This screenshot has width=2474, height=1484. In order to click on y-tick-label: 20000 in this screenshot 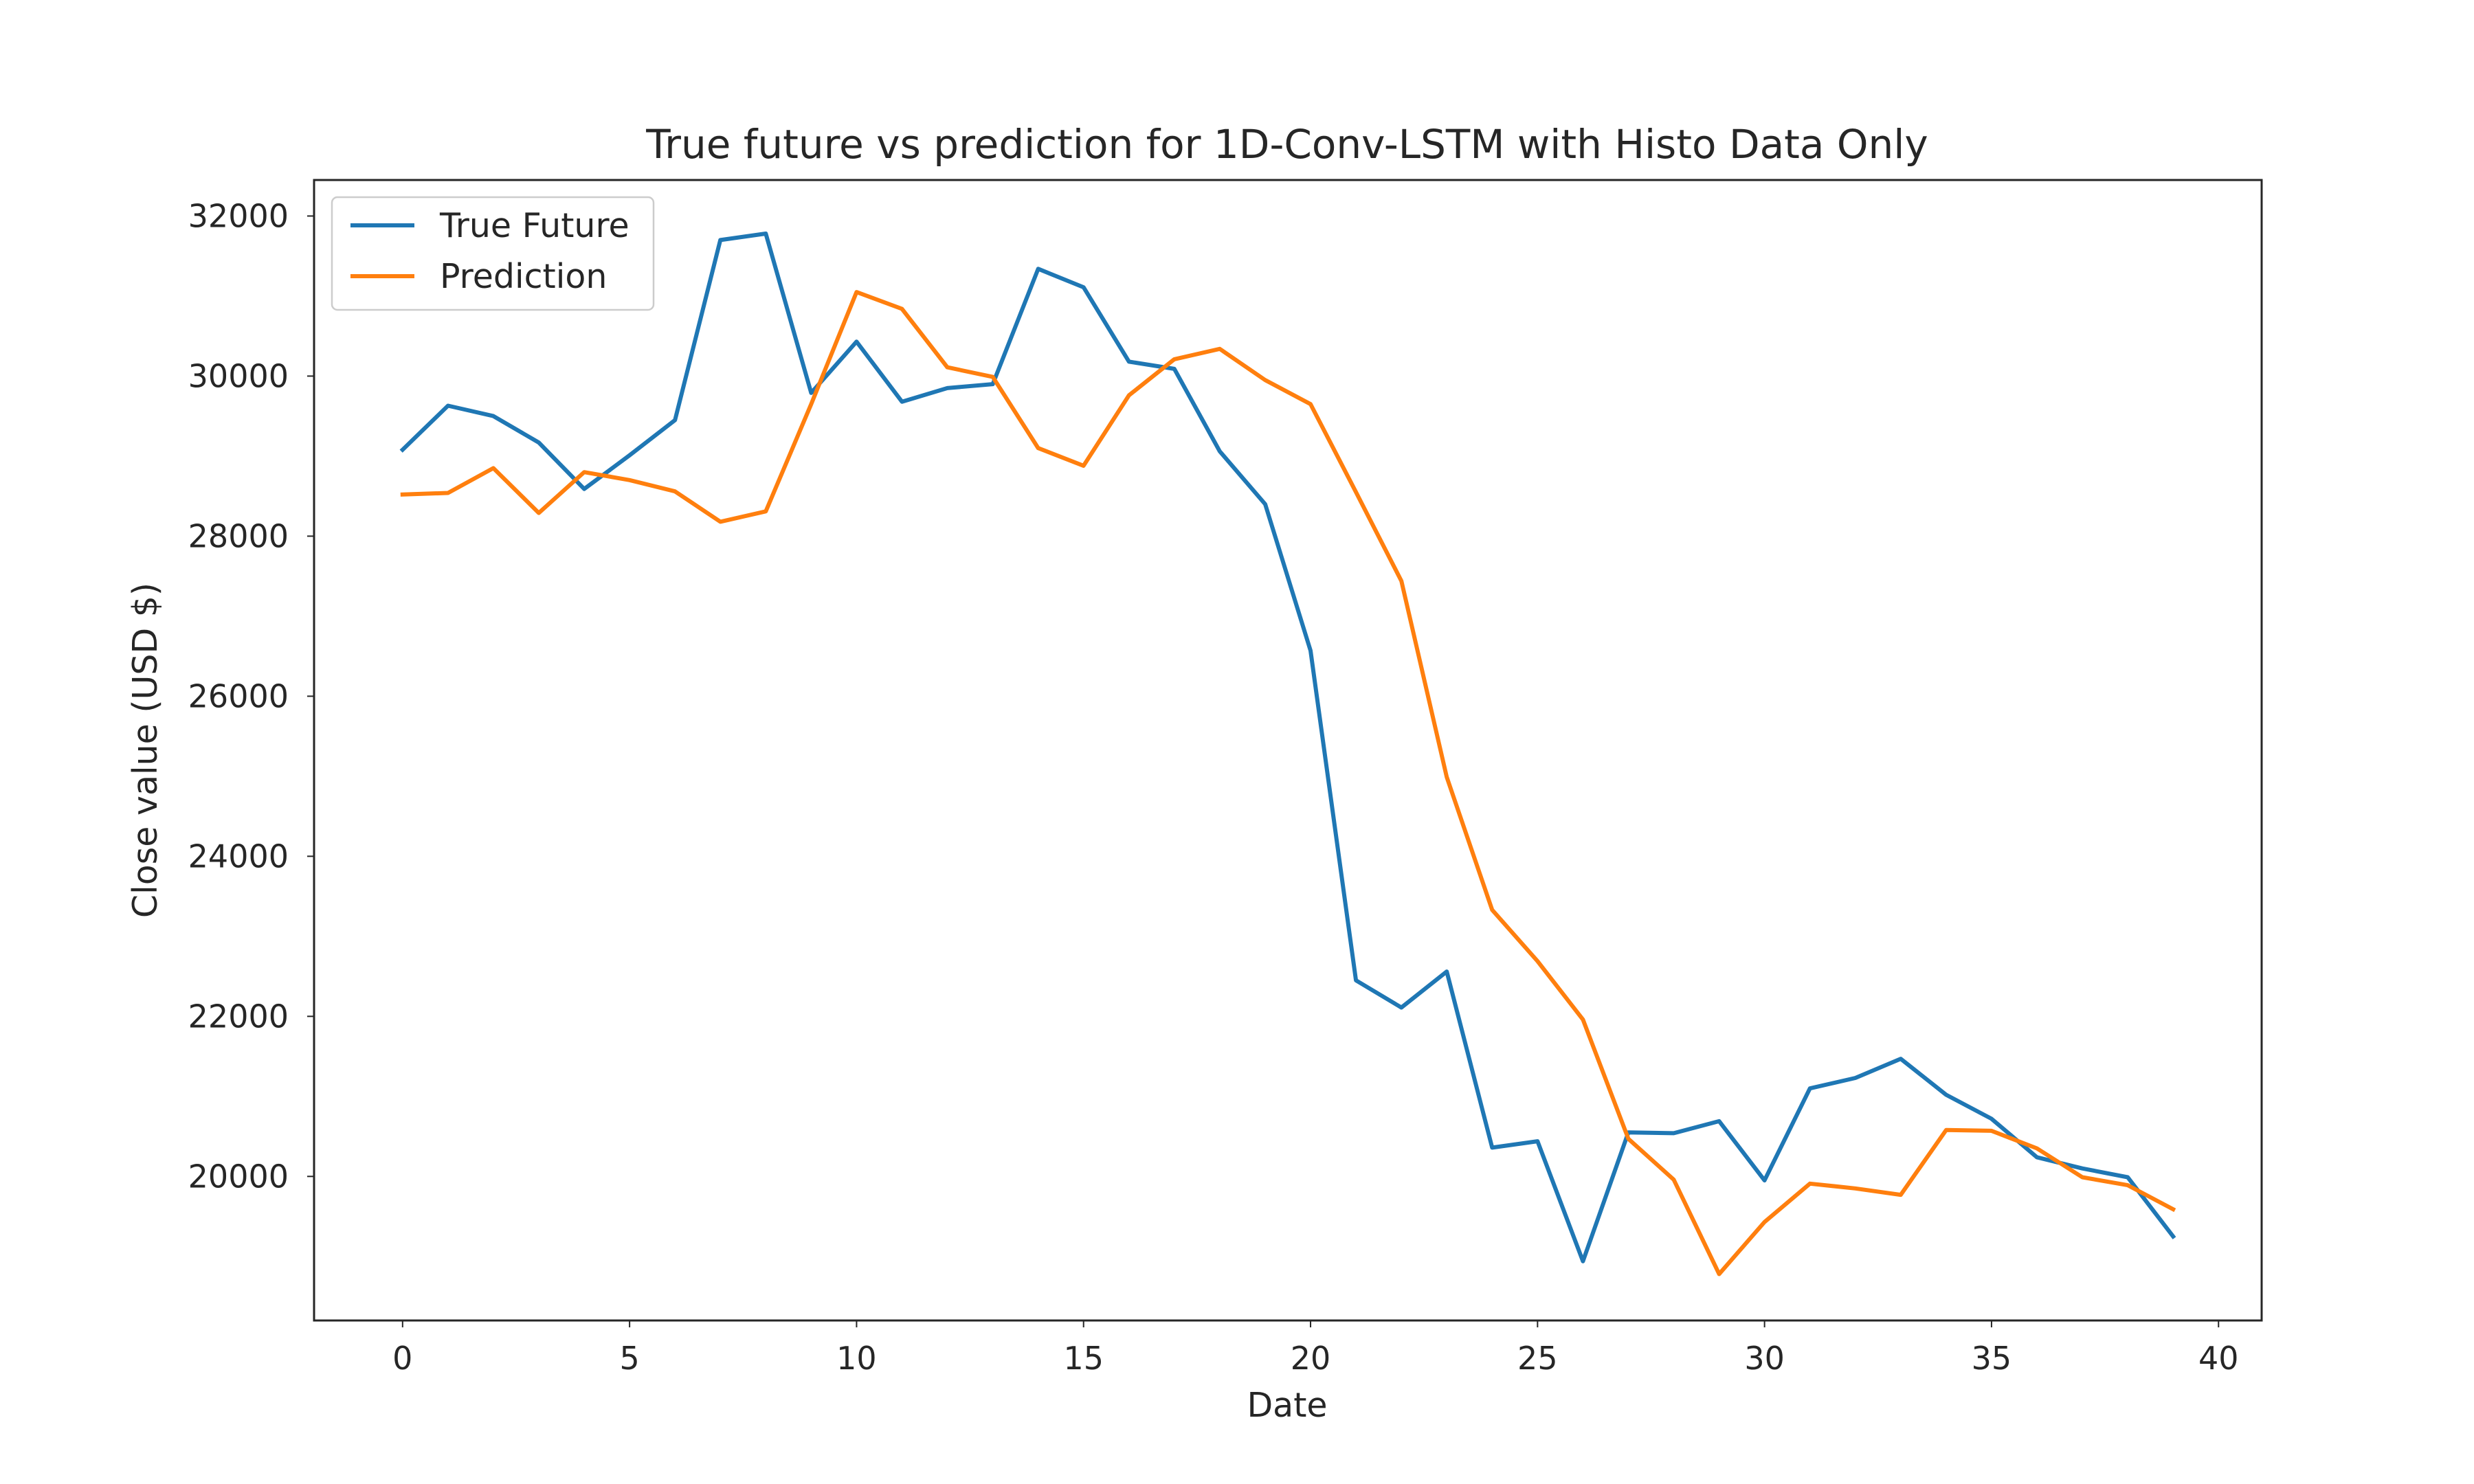, I will do `click(238, 1176)`.